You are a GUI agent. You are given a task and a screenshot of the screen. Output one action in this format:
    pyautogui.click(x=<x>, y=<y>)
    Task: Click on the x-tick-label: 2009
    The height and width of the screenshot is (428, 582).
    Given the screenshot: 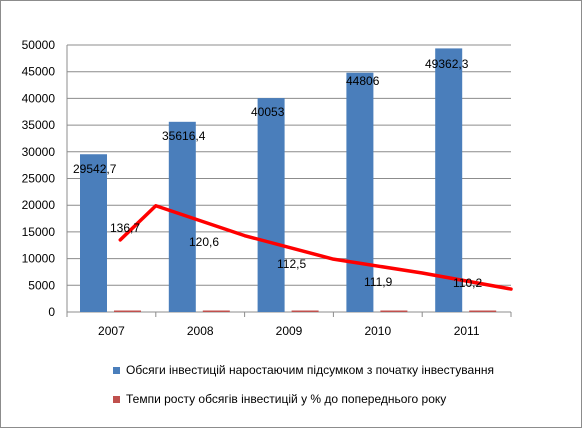 What is the action you would take?
    pyautogui.click(x=289, y=331)
    